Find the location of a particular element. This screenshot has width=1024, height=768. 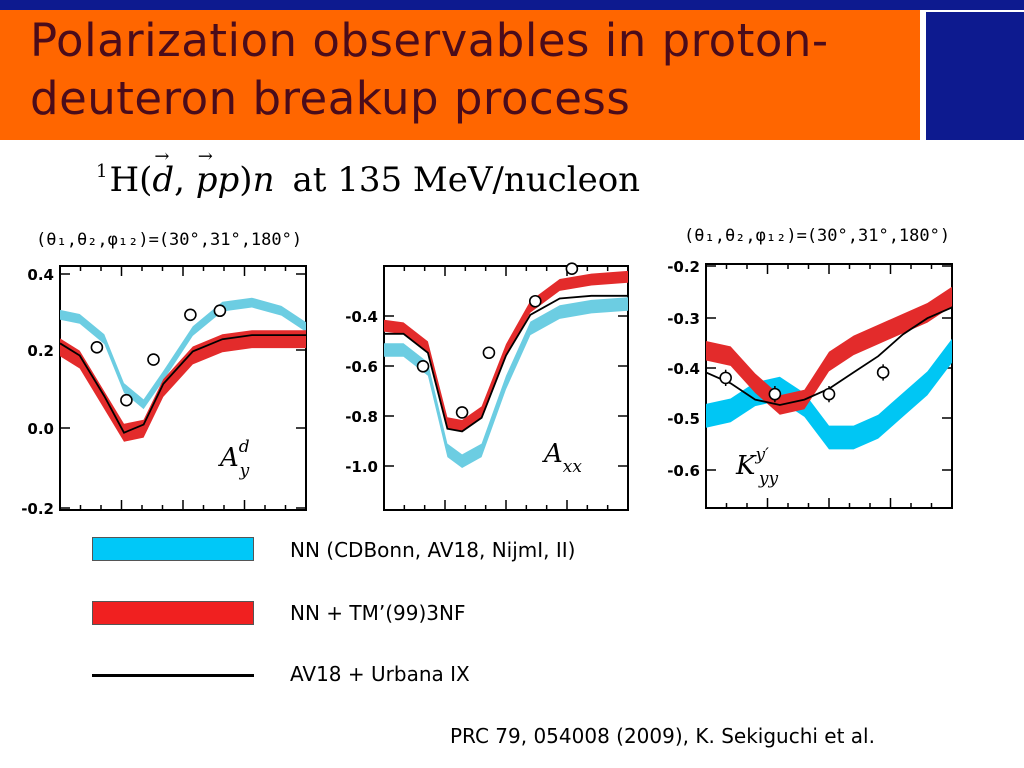

legend-label-urbana: AV18 + Urbana IX is located at coordinates (380, 674).